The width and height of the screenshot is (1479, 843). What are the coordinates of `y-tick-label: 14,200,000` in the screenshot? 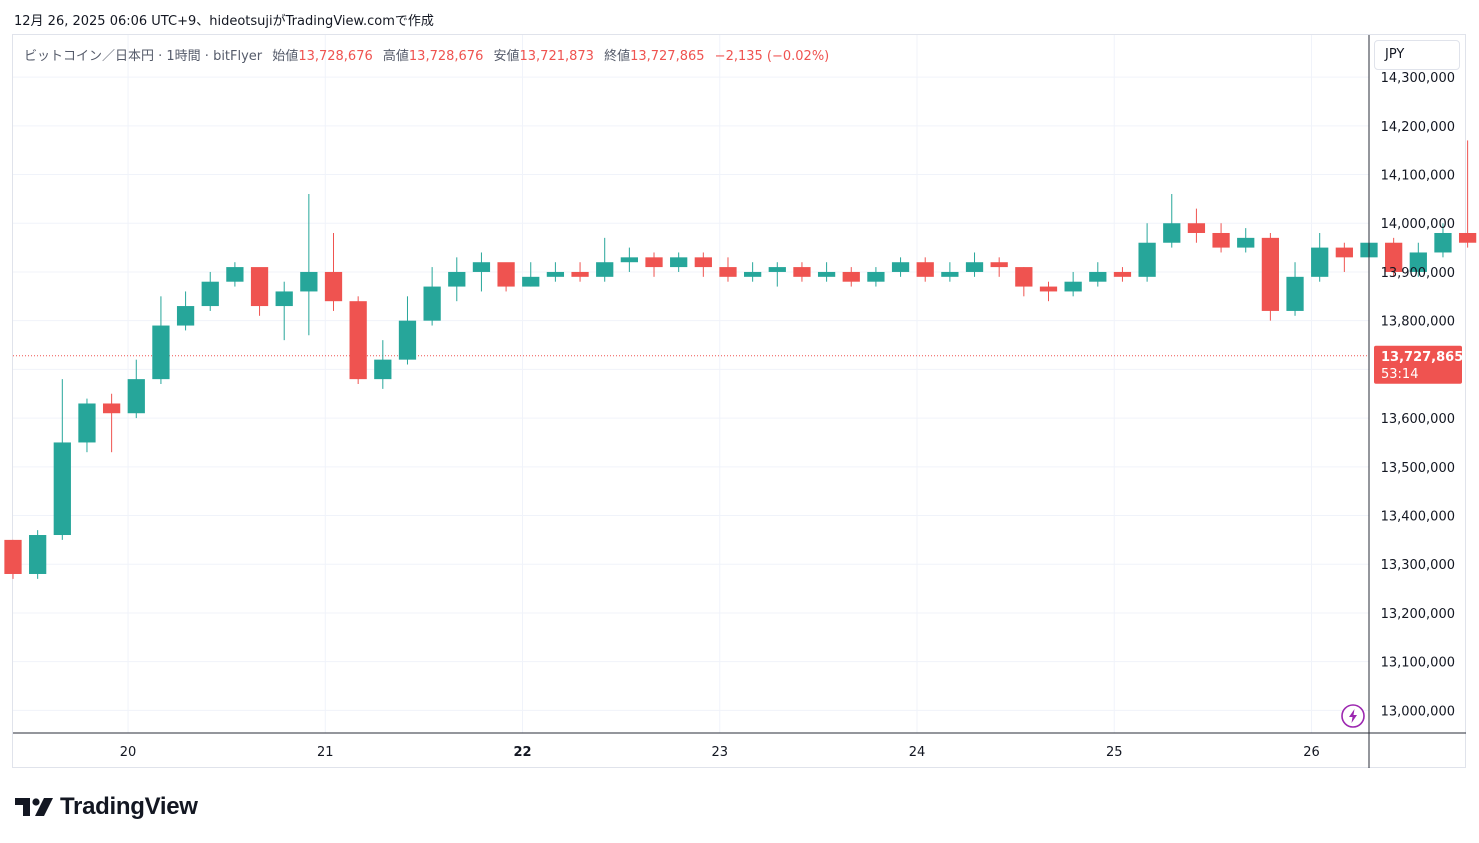 It's located at (1418, 127).